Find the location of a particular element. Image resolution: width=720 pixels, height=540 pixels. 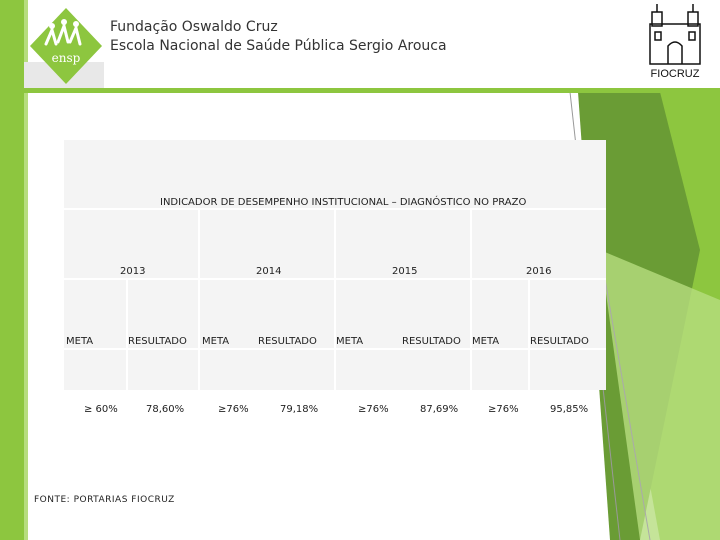

ensp-logo: ensp is located at coordinates (66, 46).